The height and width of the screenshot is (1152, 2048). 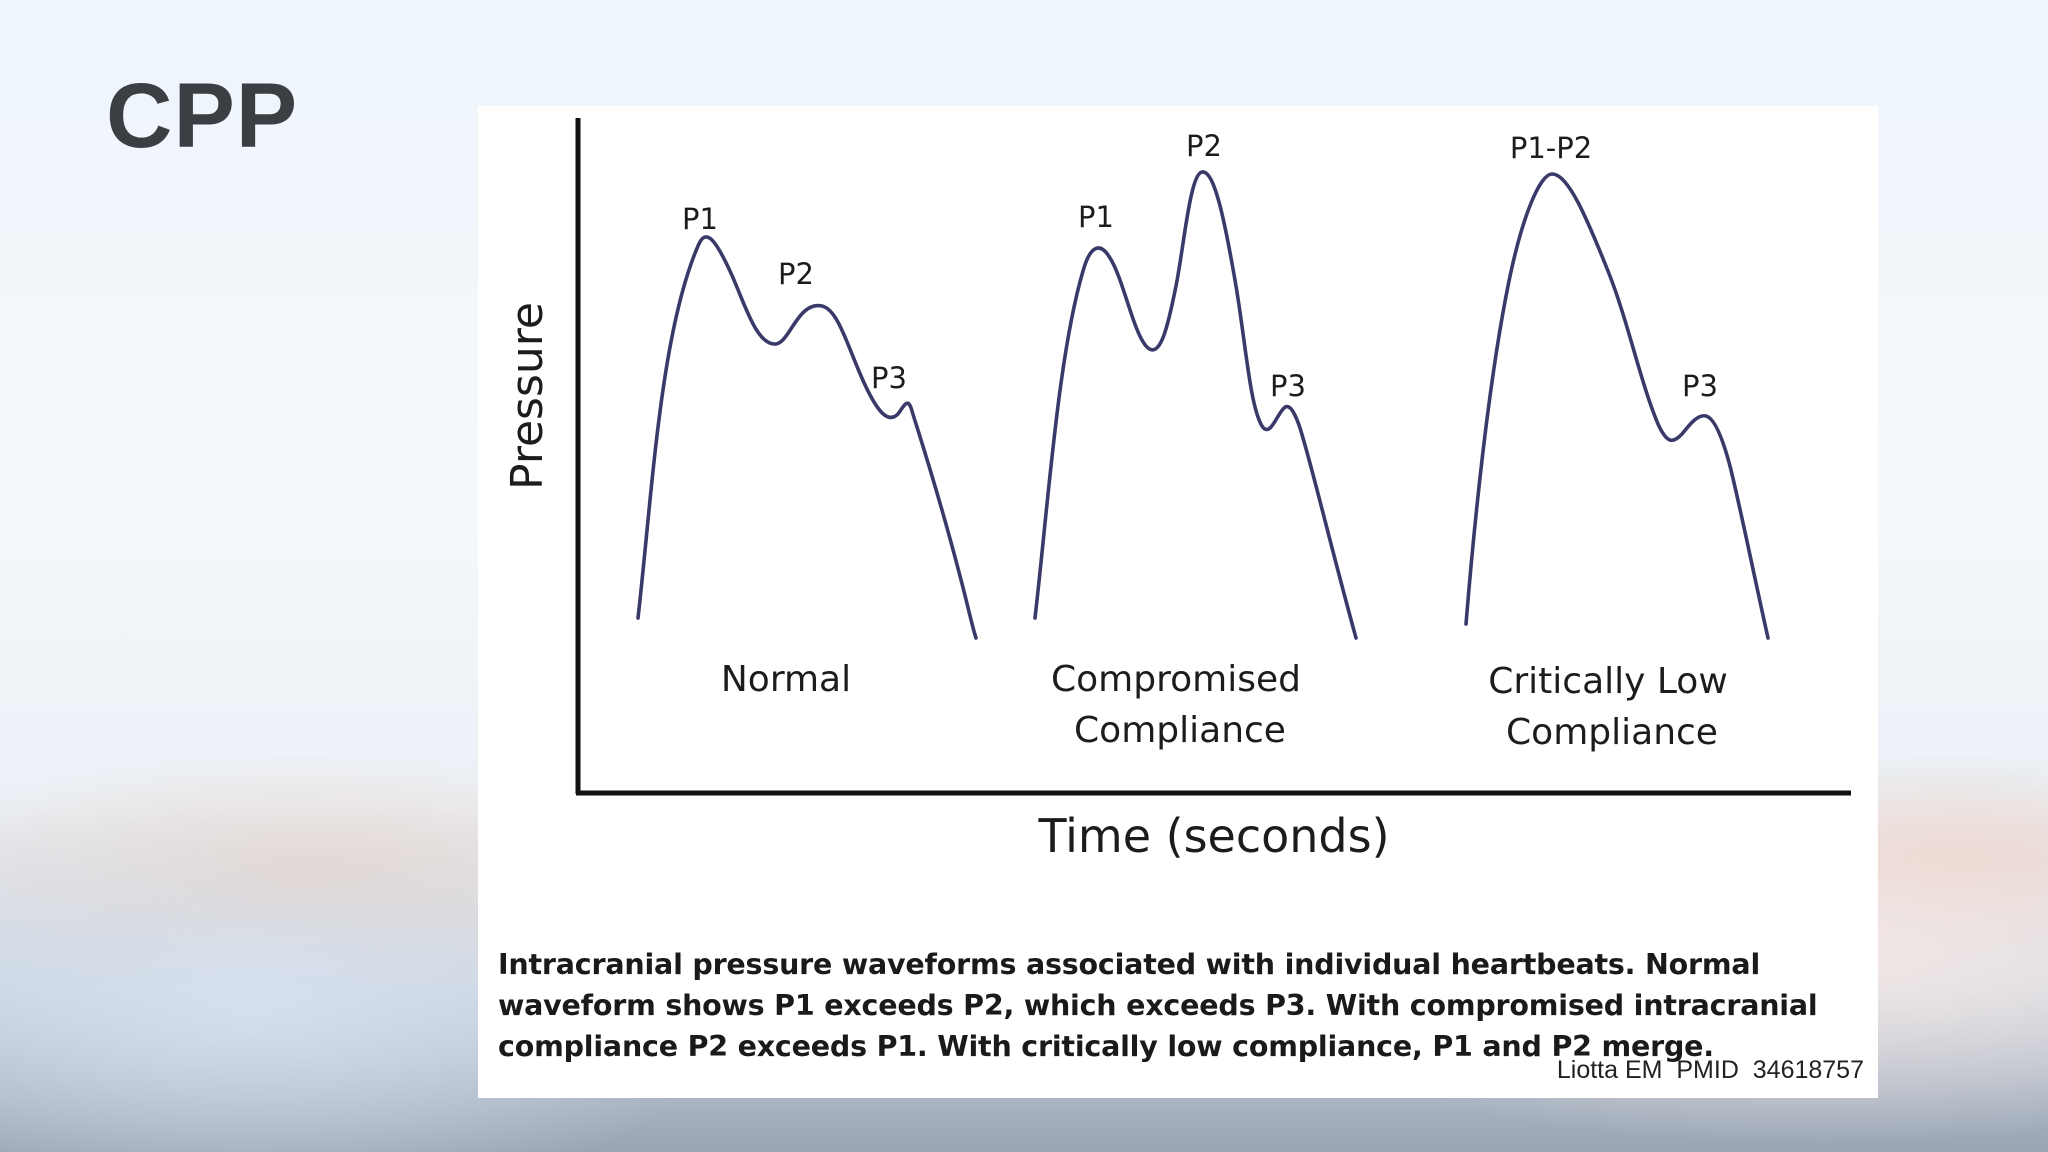 What do you see at coordinates (1176, 679) in the screenshot?
I see `waveform-label-compromised-line1: Compromised` at bounding box center [1176, 679].